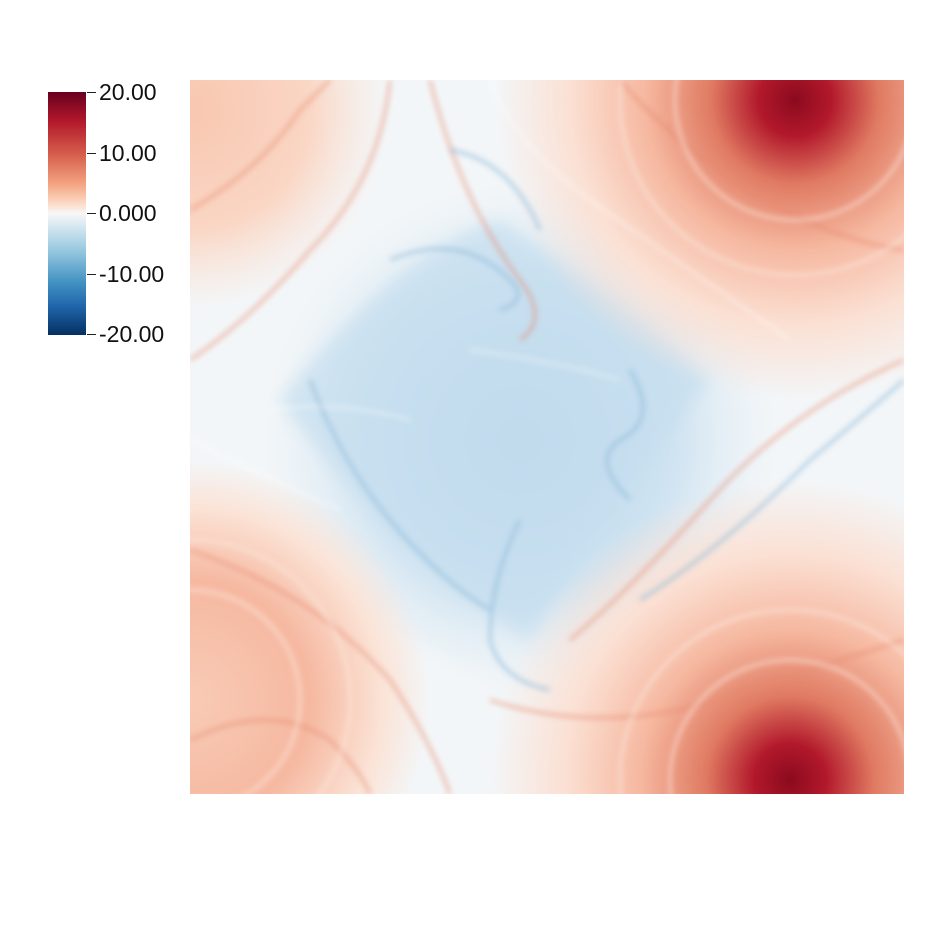  Describe the element at coordinates (67, 213) in the screenshot. I see `colorbar` at that location.